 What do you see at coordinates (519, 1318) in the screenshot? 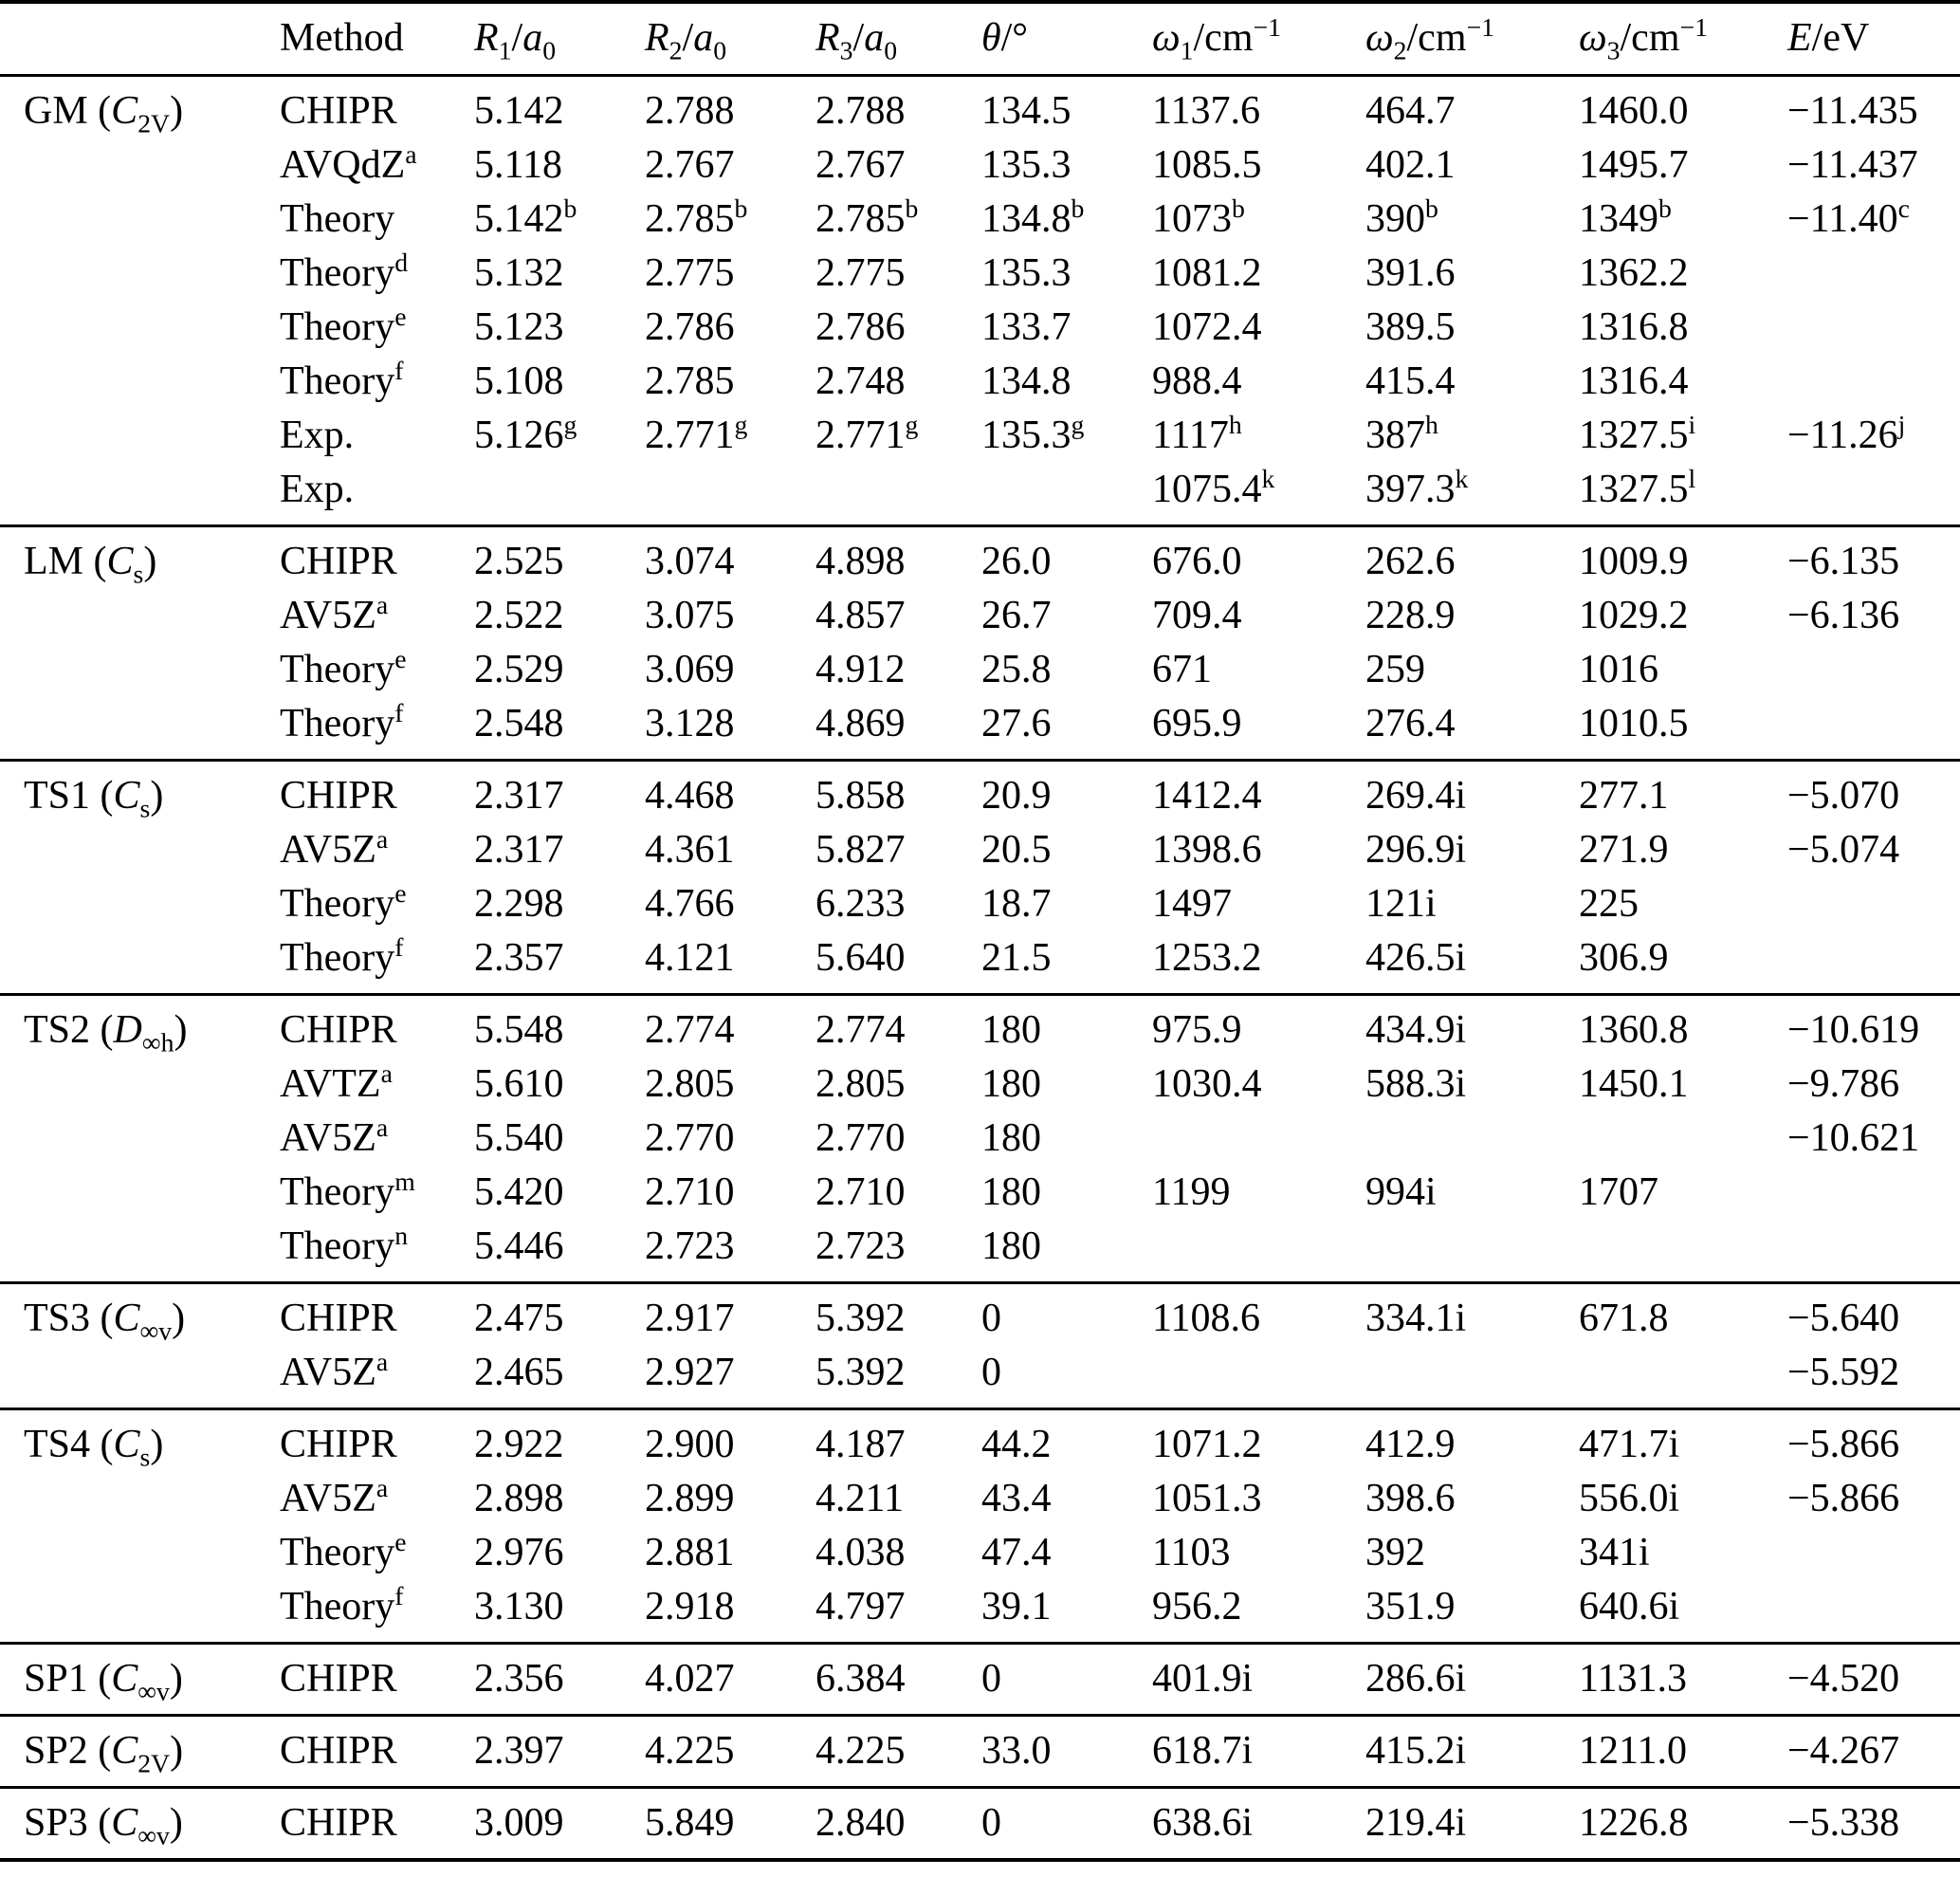
I see `value-cell: 2.475` at bounding box center [519, 1318].